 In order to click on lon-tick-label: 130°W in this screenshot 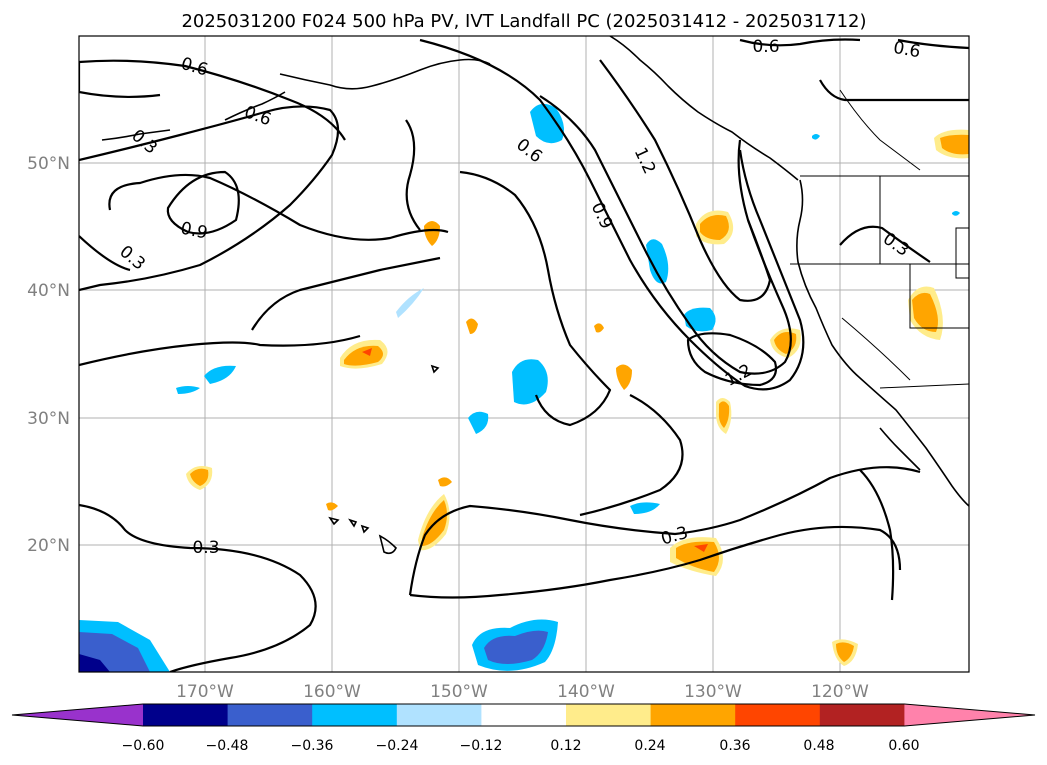, I will do `click(713, 692)`.